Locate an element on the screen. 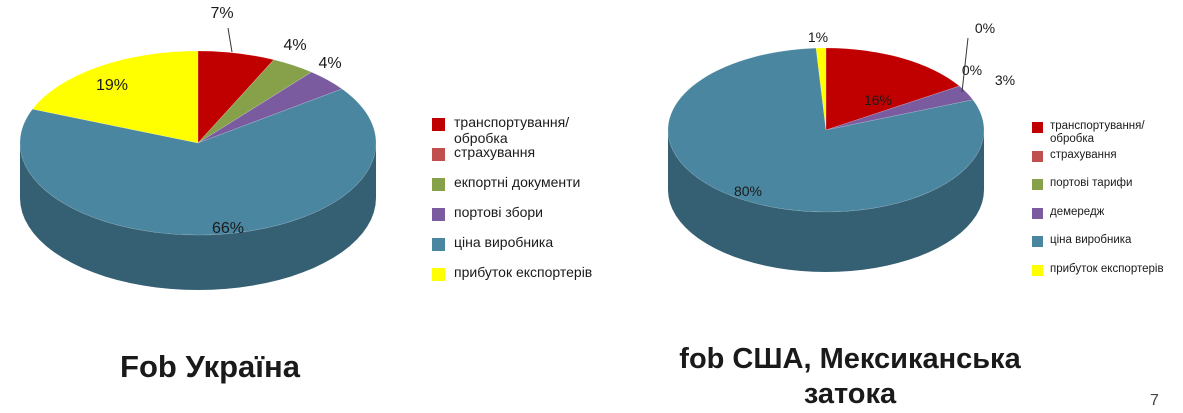 This screenshot has width=1183, height=413. data-label-1-2: 0% is located at coordinates (972, 70).